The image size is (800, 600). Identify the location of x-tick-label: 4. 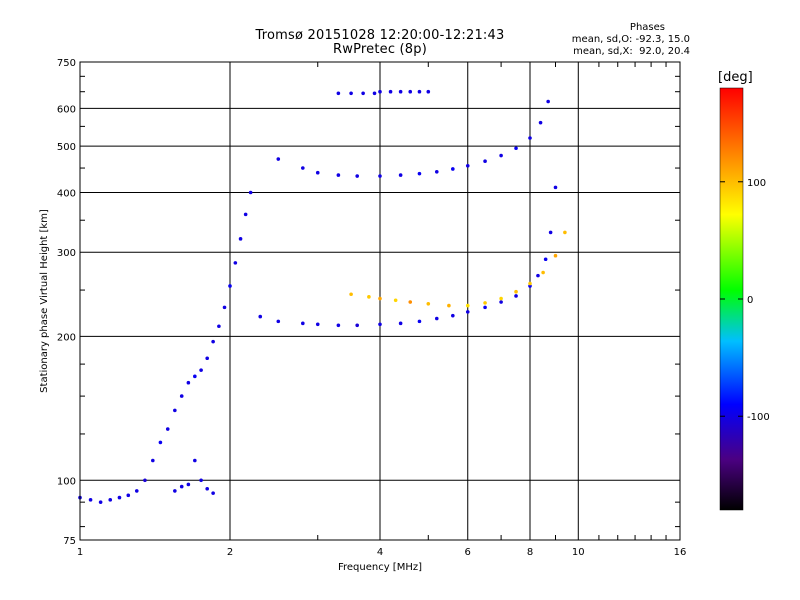
(380, 552).